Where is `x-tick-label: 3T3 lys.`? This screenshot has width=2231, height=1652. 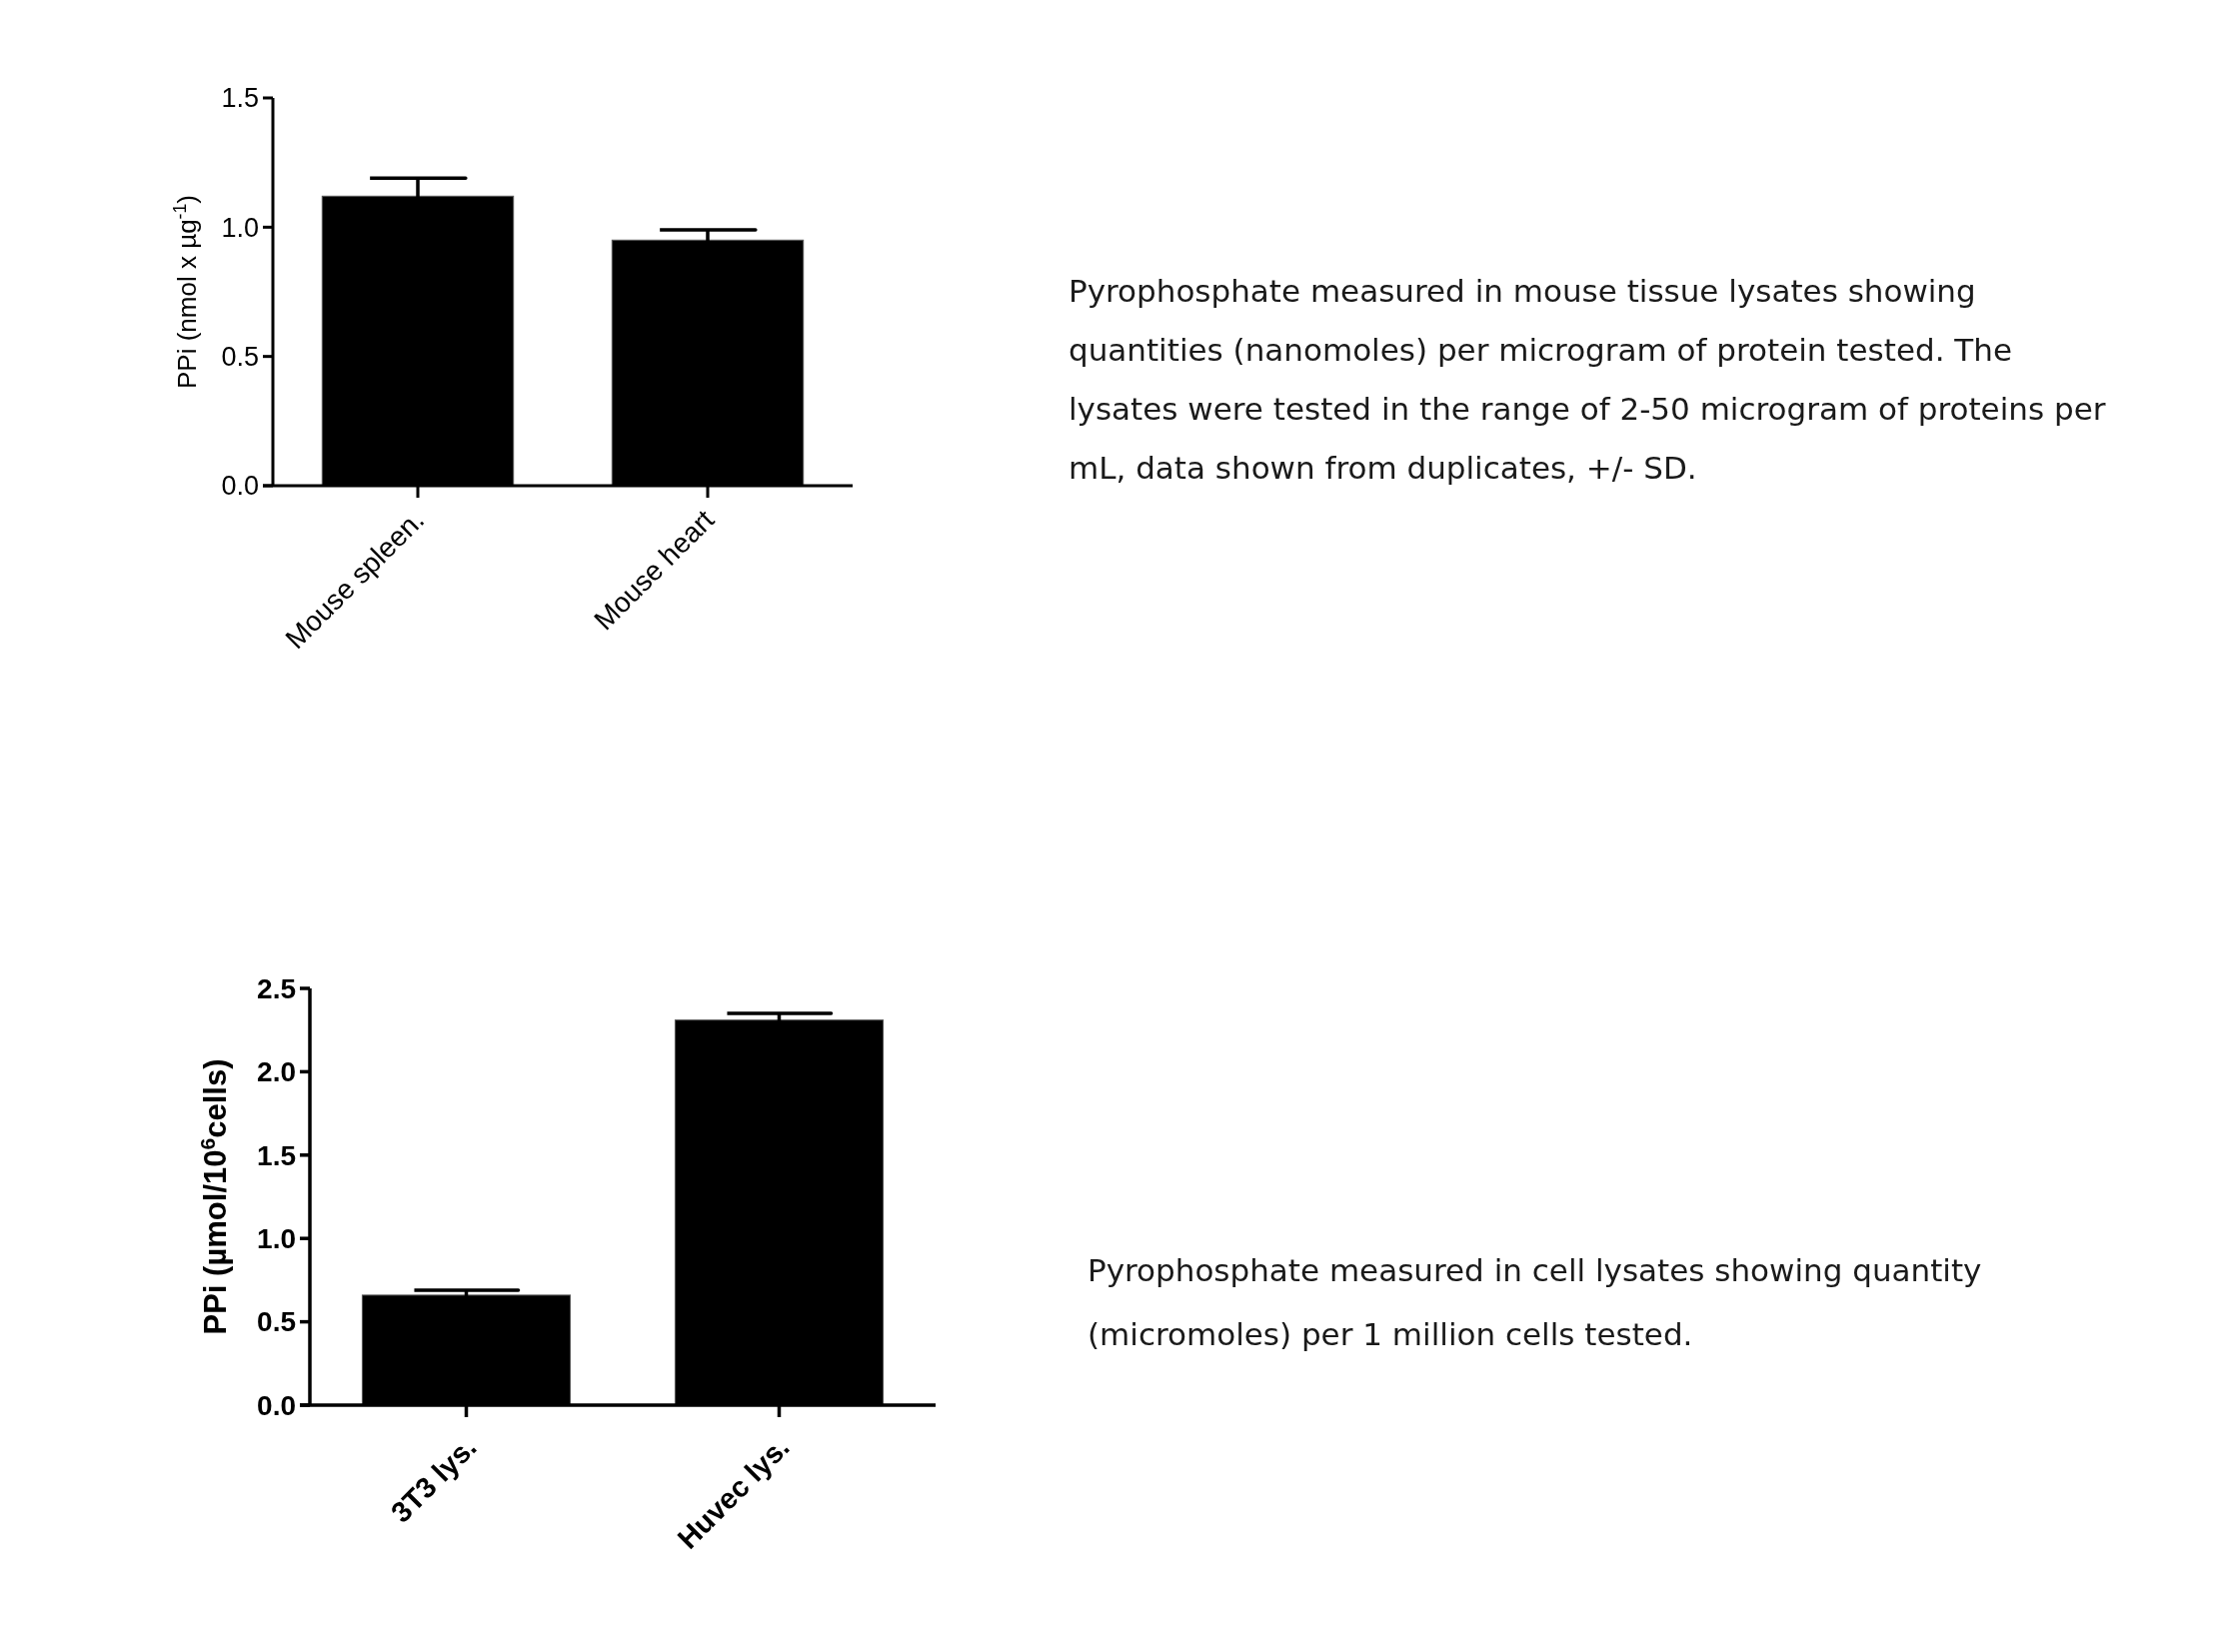
x-tick-label: 3T3 lys. is located at coordinates (433, 1480).